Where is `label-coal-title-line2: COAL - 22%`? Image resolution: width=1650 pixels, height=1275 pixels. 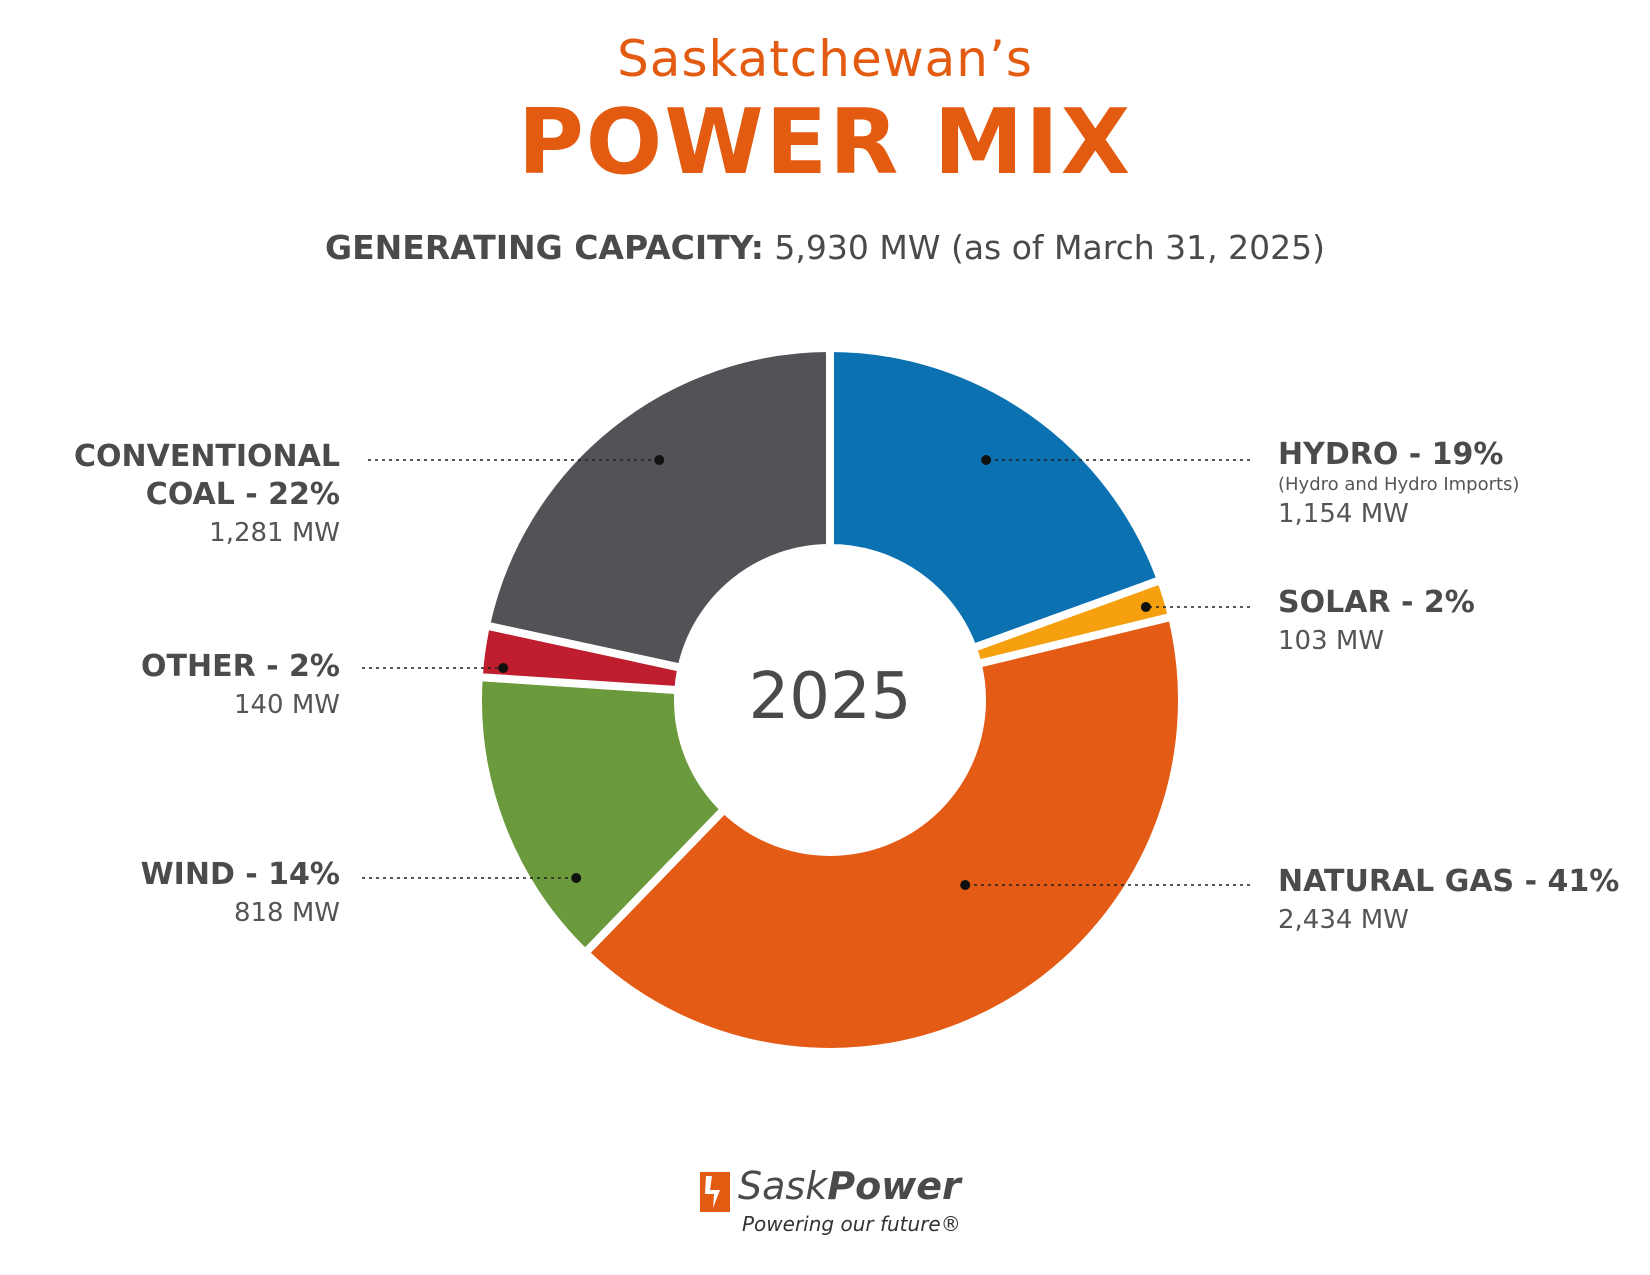
label-coal-title-line2: COAL - 22% is located at coordinates (242, 494).